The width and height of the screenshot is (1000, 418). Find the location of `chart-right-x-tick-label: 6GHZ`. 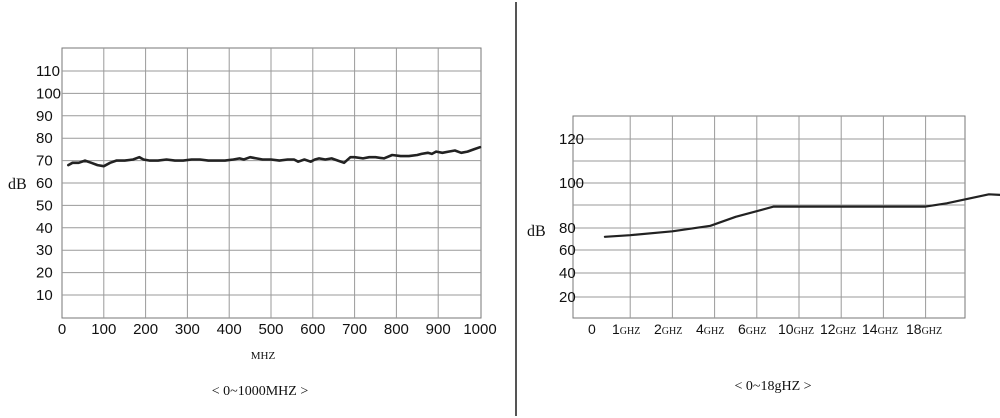

chart-right-x-tick-label: 6GHZ is located at coordinates (752, 329).